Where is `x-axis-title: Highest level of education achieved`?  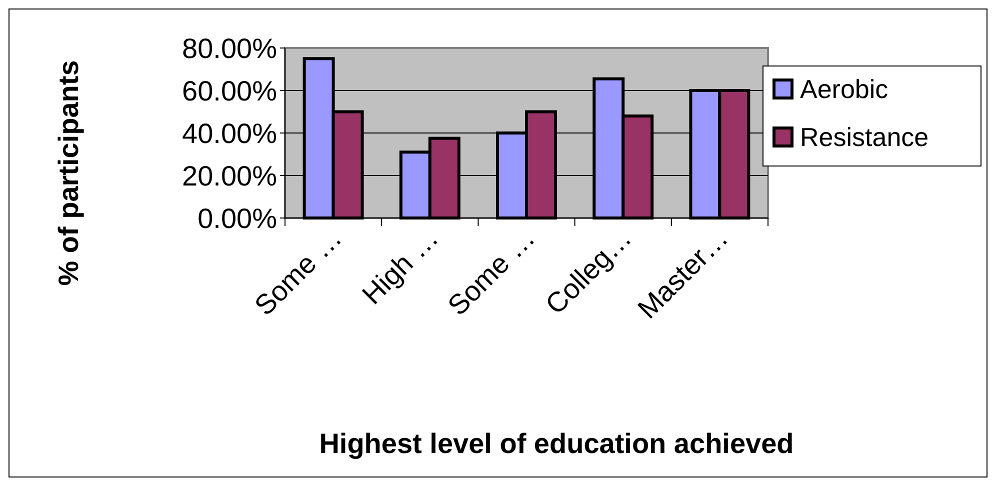
x-axis-title: Highest level of education achieved is located at coordinates (556, 443).